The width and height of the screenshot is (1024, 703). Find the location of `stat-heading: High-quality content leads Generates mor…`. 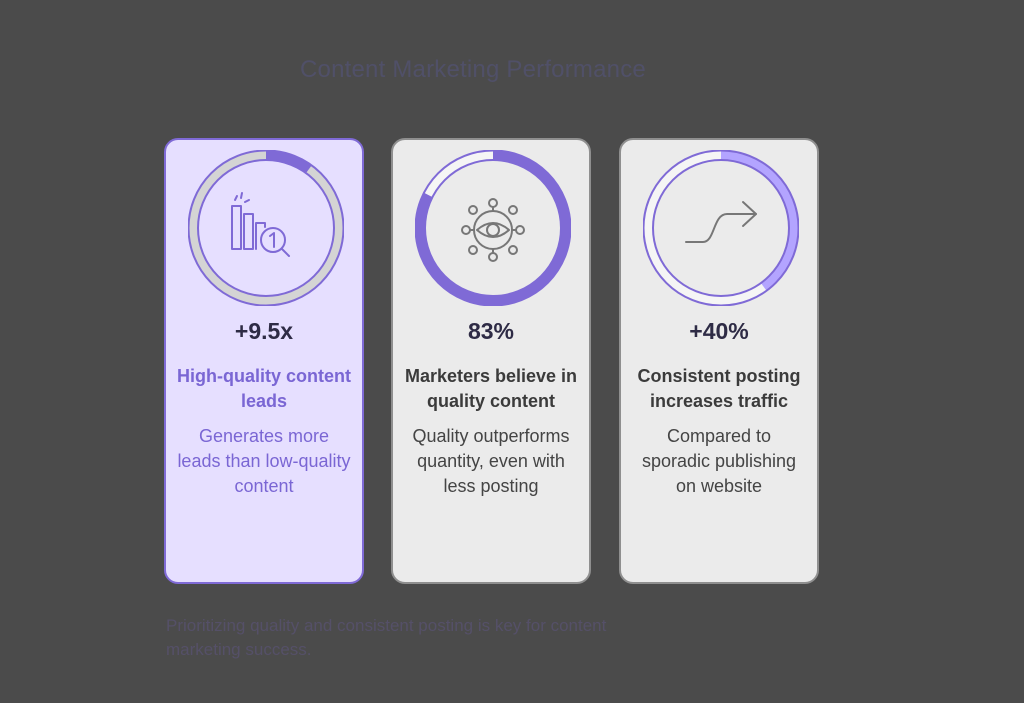

stat-heading: High-quality content leads Generates mor… is located at coordinates (264, 431).